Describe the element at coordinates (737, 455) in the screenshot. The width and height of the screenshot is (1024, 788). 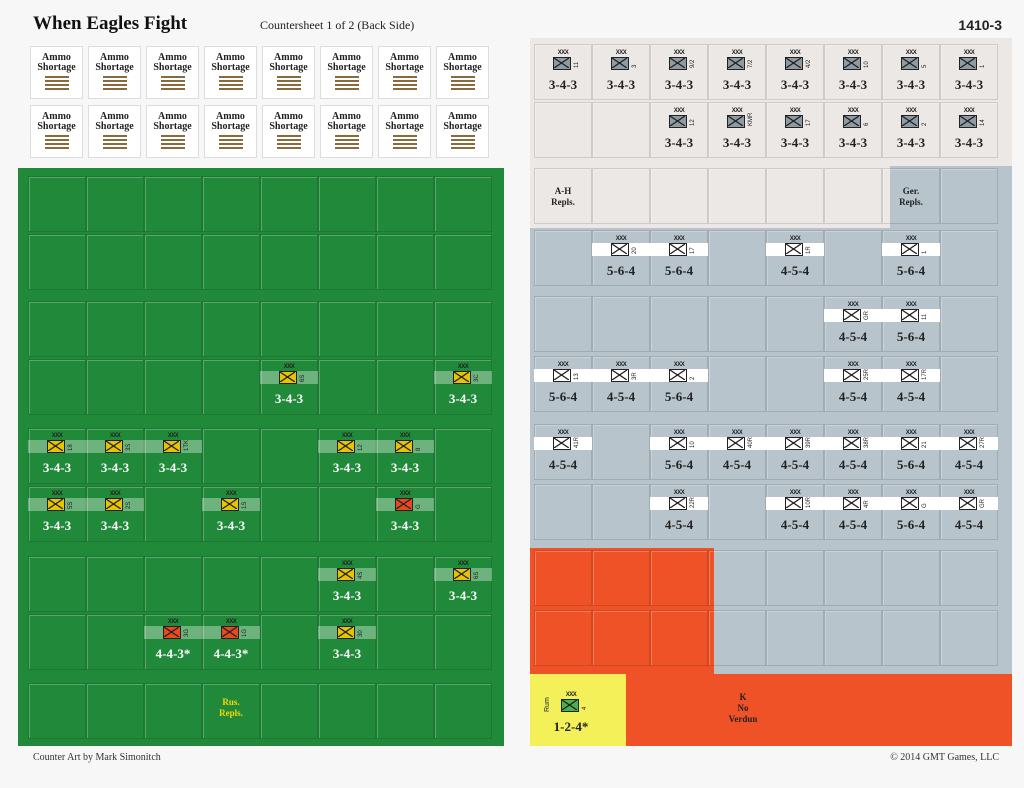
I see `unit-counter: XXX 40R 4-5-4` at that location.